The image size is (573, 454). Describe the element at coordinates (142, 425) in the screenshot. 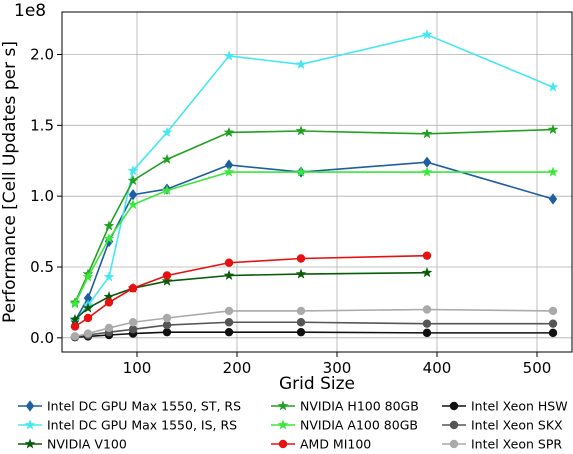

I see `legend-label: Intel DC GPU Max 1550, IS, RS` at that location.